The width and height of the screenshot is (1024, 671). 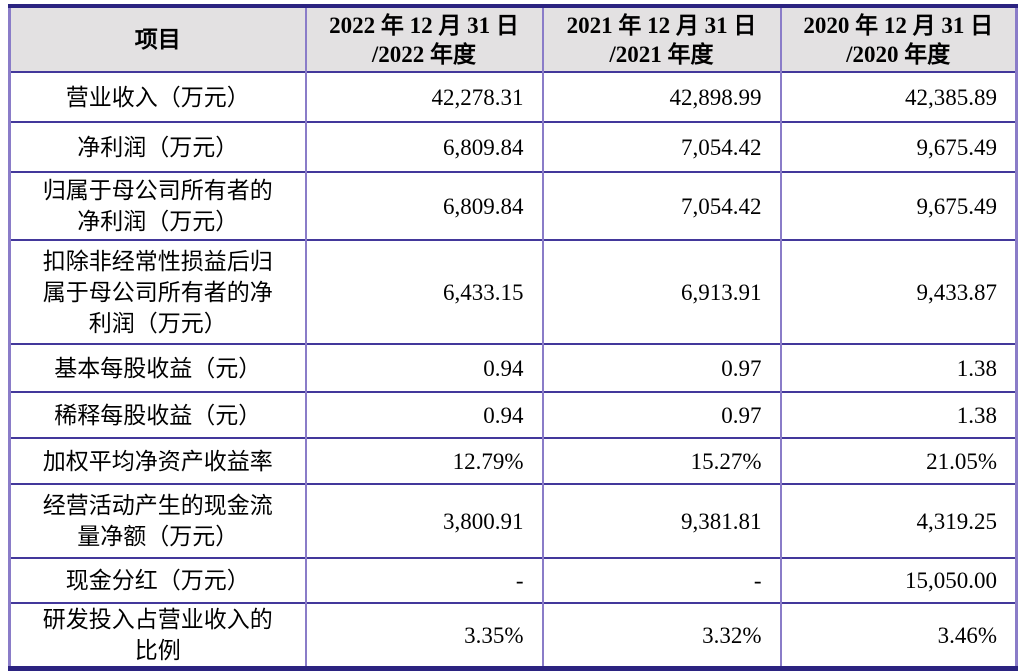 What do you see at coordinates (157, 367) in the screenshot?
I see `row-label: 基本每股收益（元）` at bounding box center [157, 367].